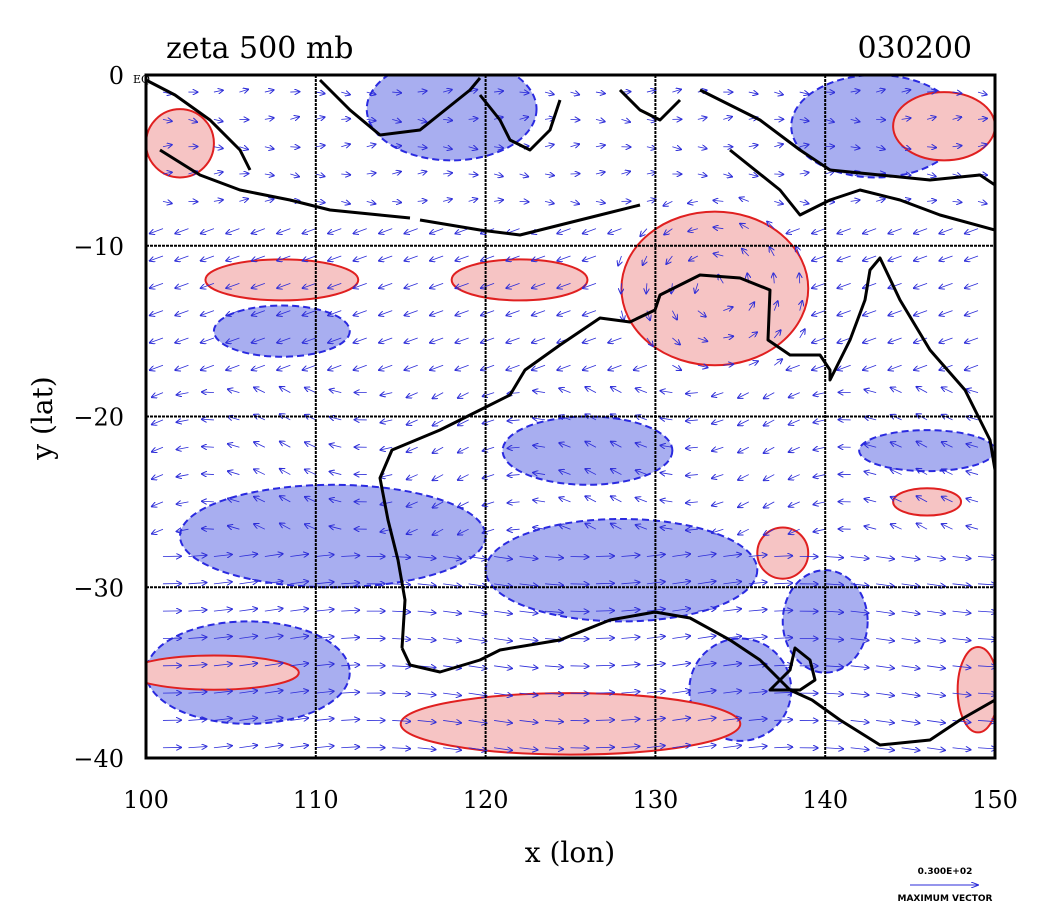 Image resolution: width=1056 pixels, height=907 pixels. I want to click on x-axis-label: x (lon), so click(570, 852).